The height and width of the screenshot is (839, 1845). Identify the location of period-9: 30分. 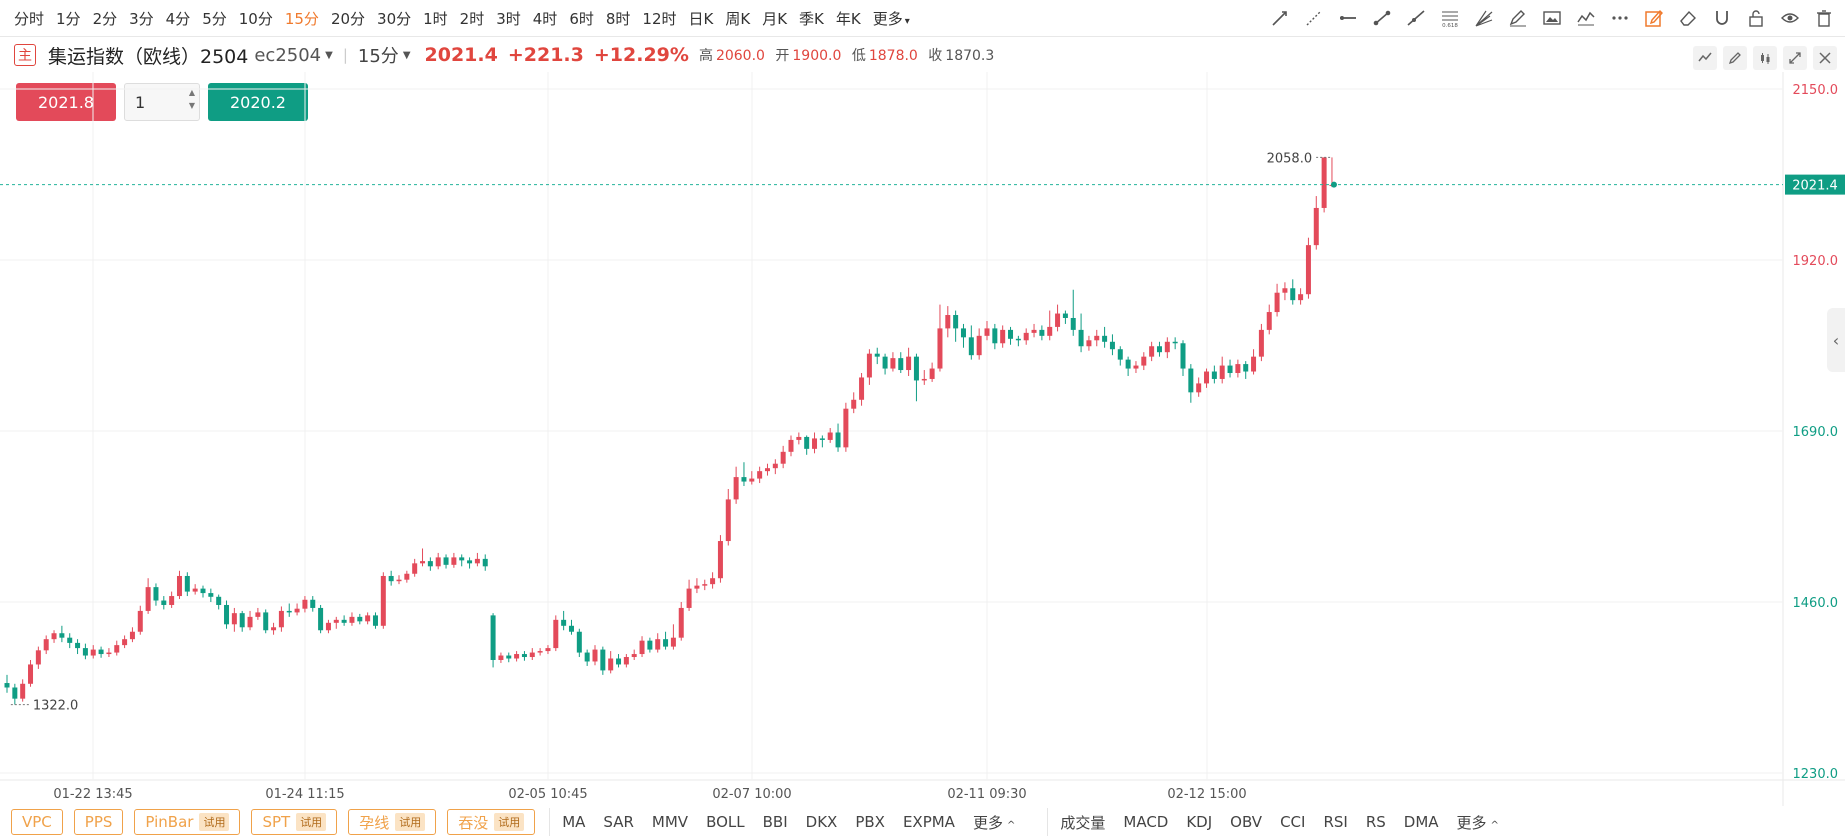
(394, 18).